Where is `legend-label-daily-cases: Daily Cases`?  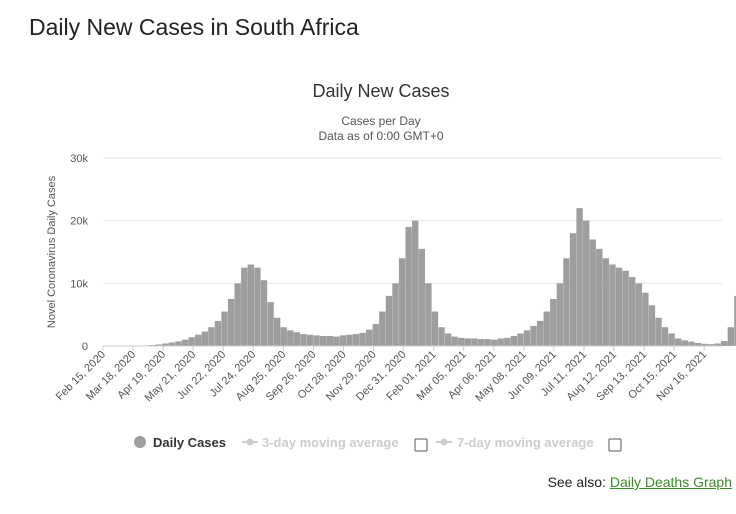 legend-label-daily-cases: Daily Cases is located at coordinates (189, 442).